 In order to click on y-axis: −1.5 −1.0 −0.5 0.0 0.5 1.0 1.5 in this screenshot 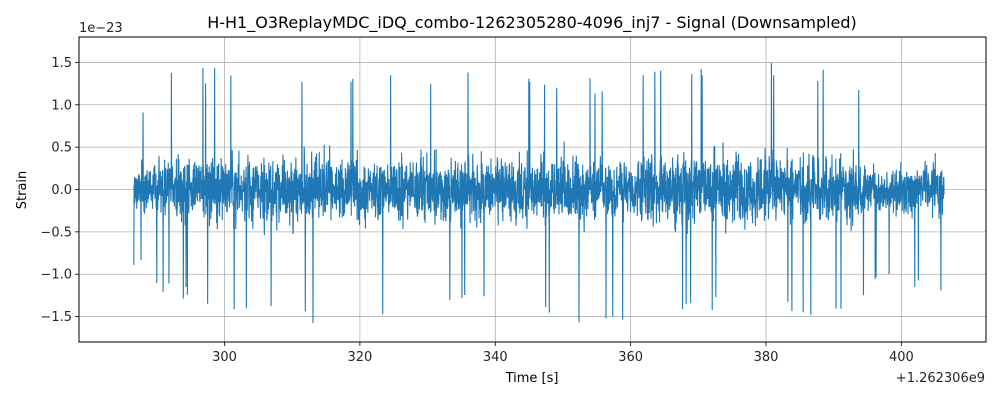, I will do `click(59, 190)`.